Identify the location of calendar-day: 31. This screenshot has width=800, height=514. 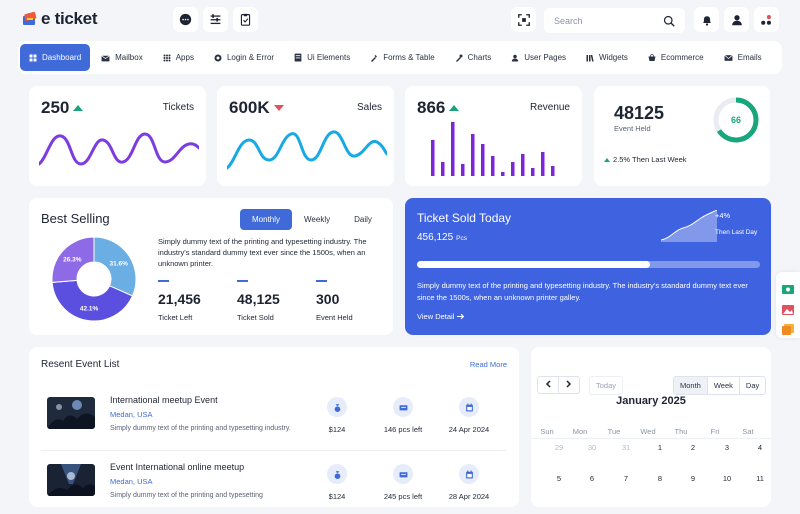
(626, 447).